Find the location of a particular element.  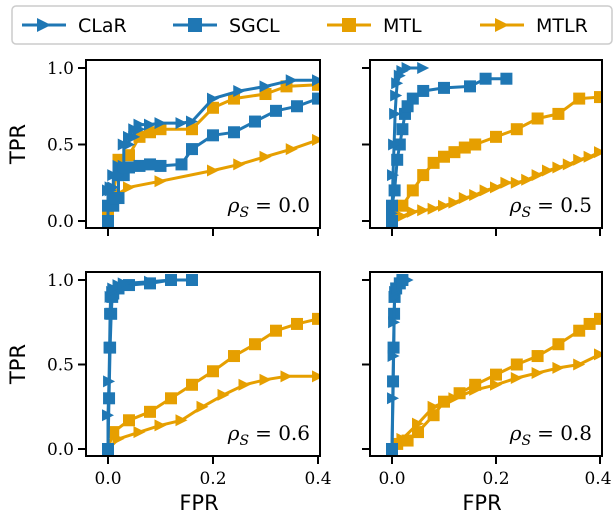

panel-2: ρS = 0.5 is located at coordinates (482, 147).